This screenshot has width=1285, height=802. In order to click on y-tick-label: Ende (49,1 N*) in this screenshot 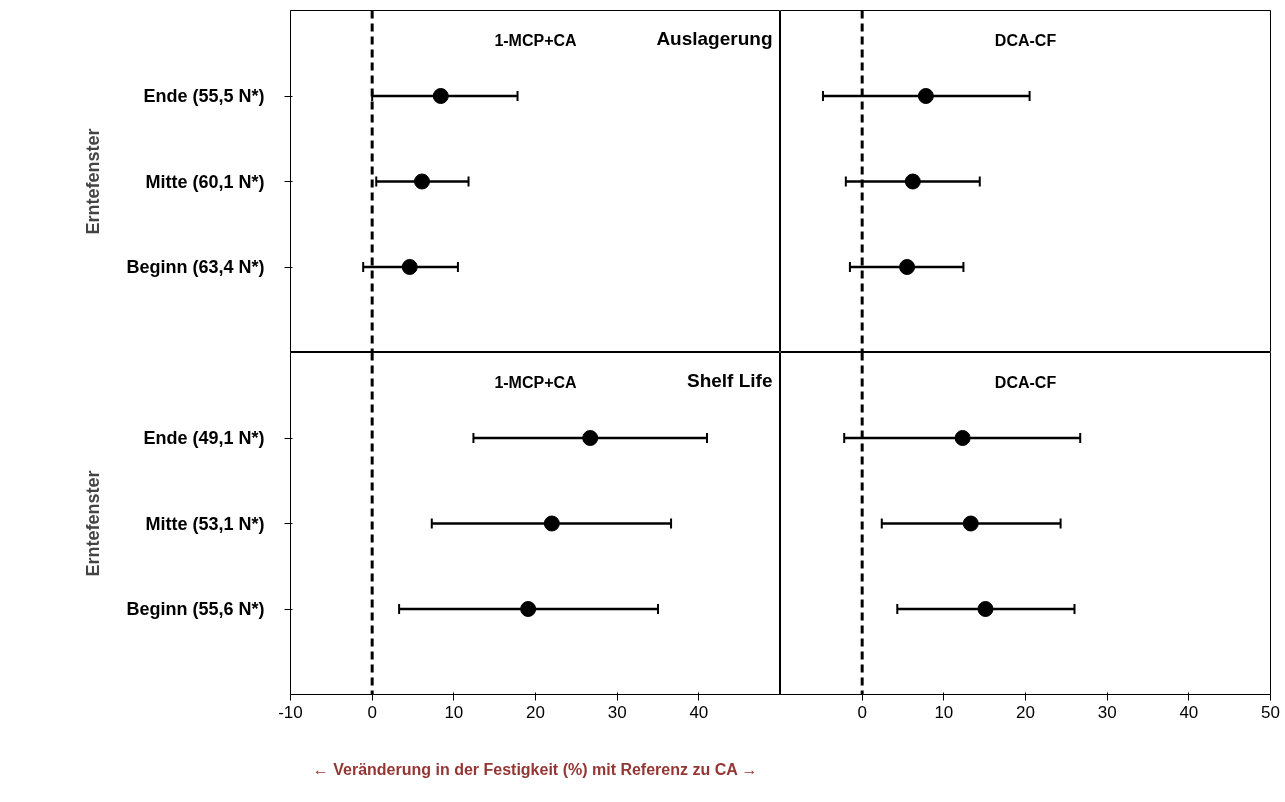, I will do `click(204, 438)`.